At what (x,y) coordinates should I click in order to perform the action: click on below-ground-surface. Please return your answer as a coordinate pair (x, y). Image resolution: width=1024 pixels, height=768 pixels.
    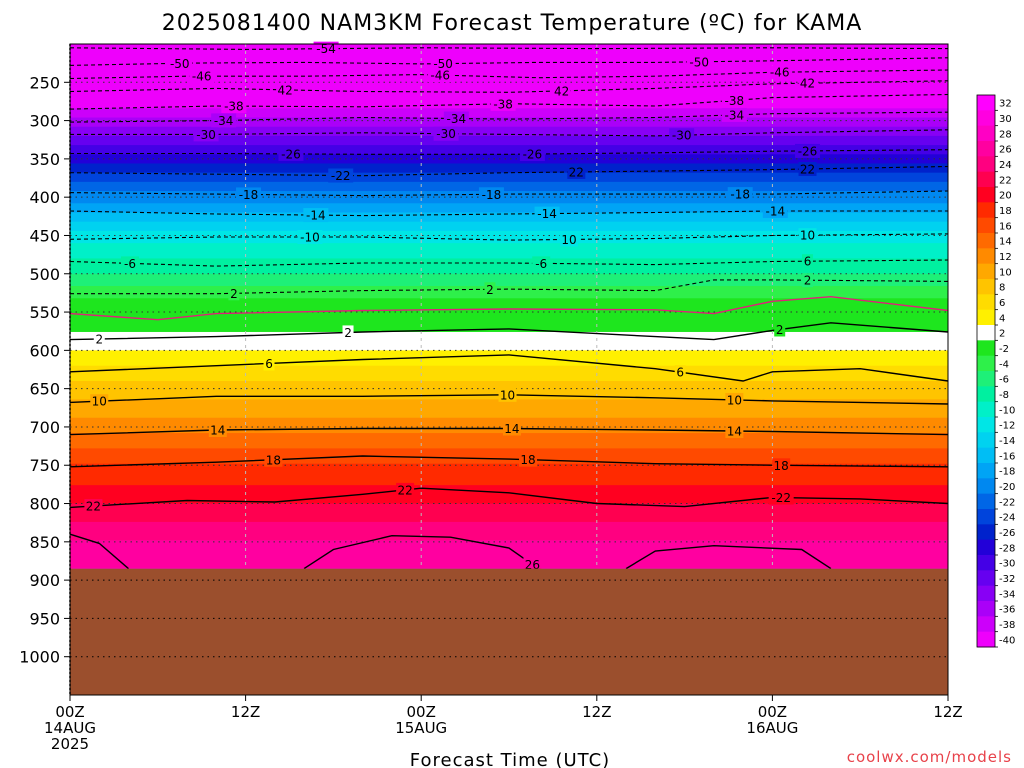
    Looking at the image, I should click on (509, 631).